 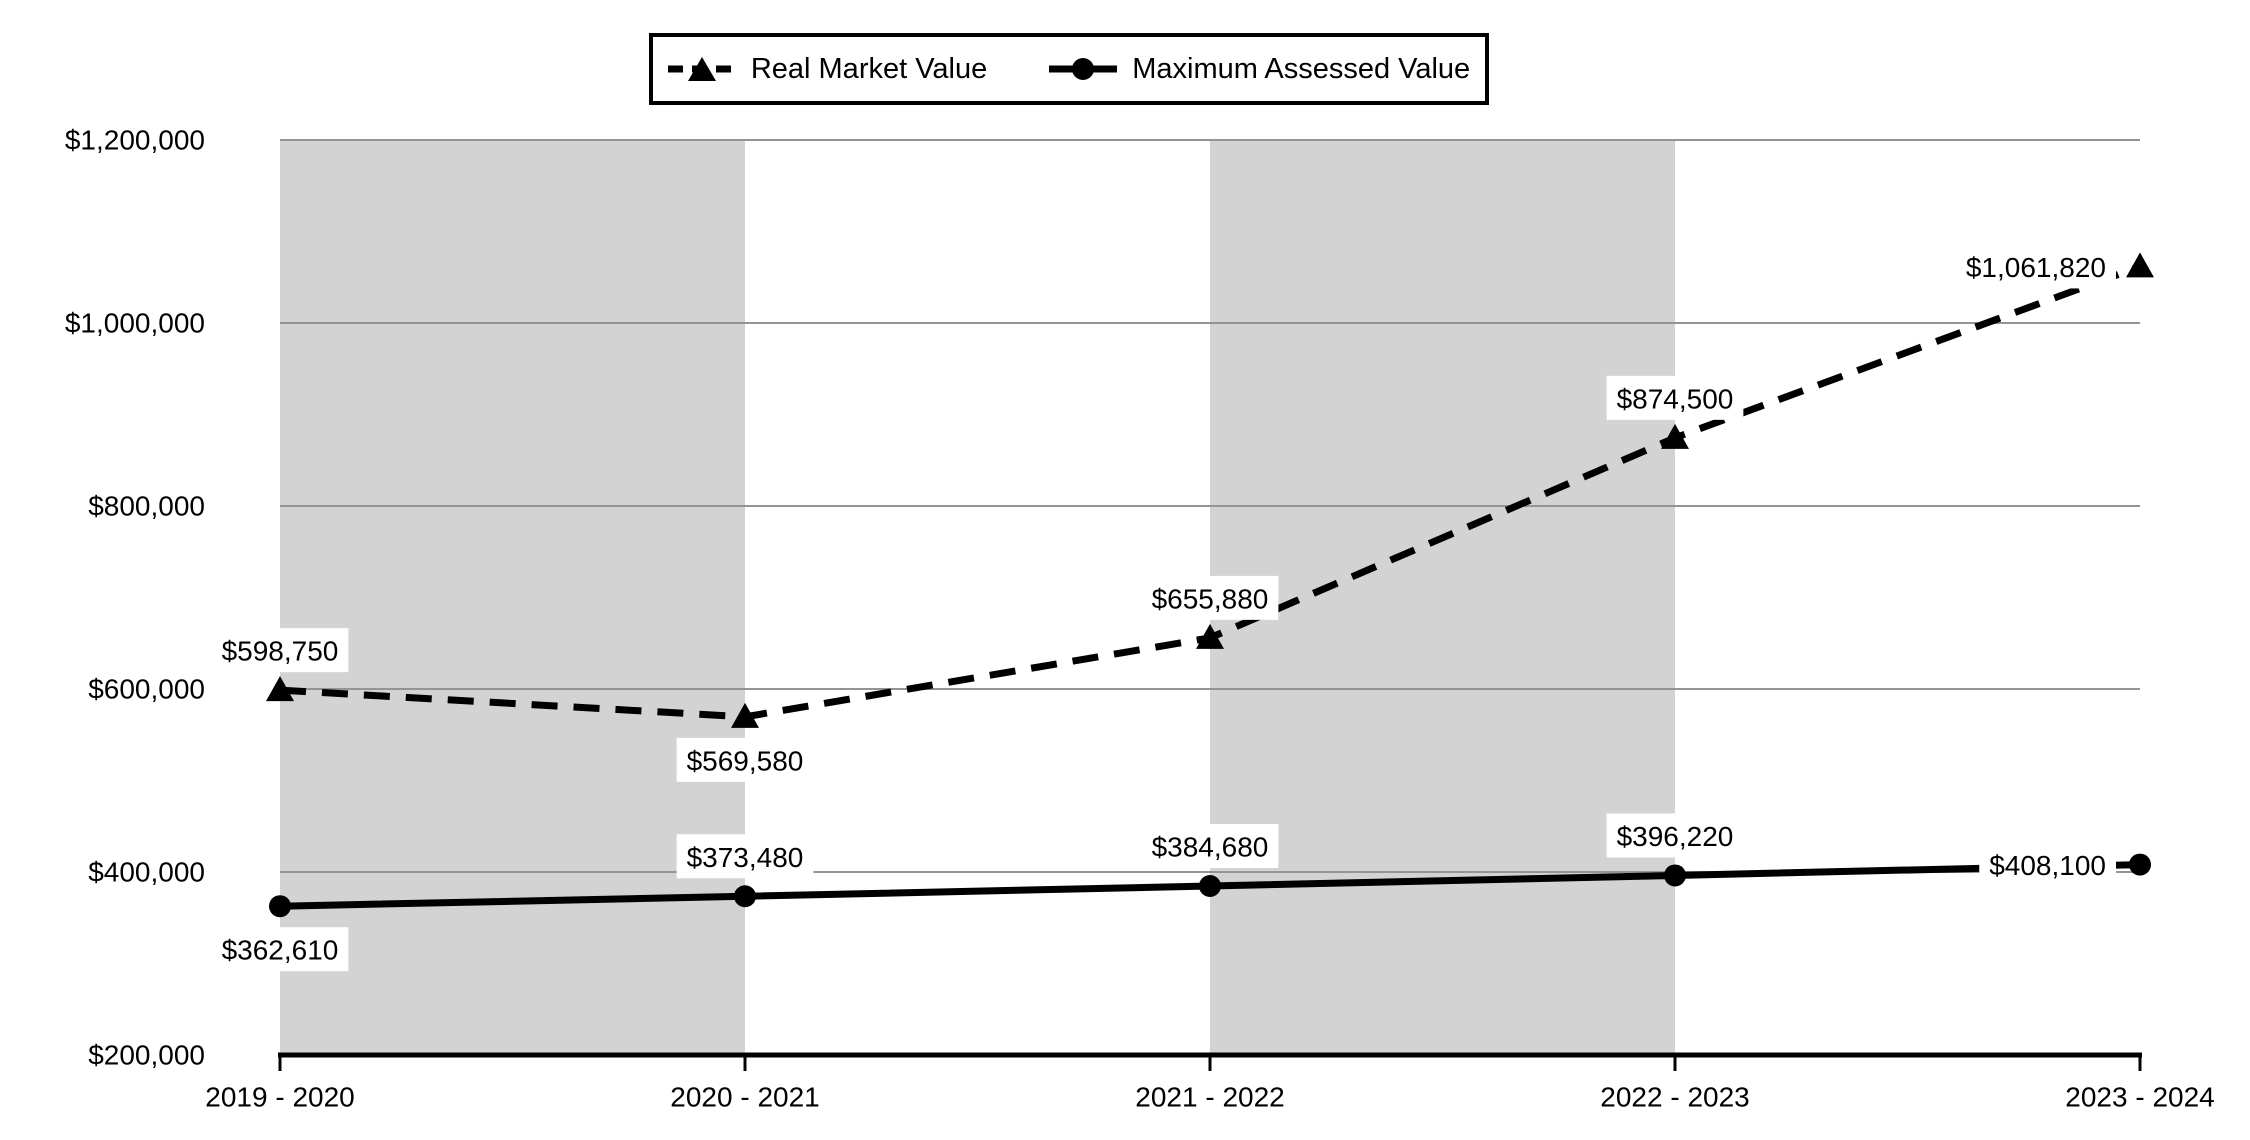 I want to click on data-label-text: $1,061,820, so click(x=2036, y=267).